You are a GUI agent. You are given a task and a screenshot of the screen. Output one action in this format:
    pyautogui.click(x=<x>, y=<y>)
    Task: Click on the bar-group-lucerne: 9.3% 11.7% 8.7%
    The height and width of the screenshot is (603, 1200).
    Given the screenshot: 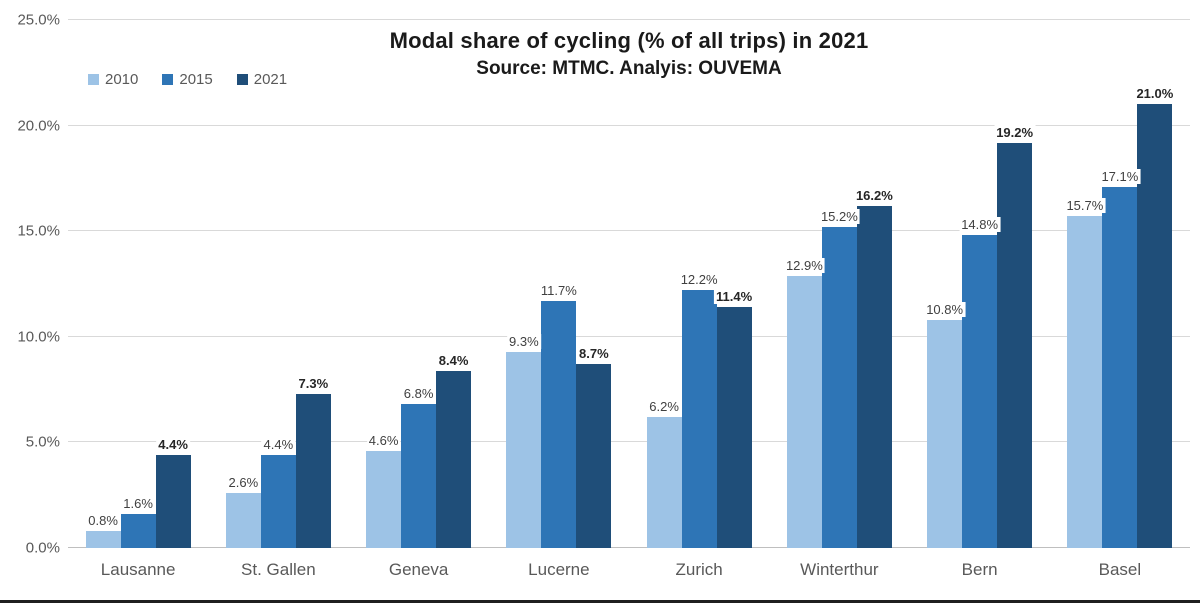 What is the action you would take?
    pyautogui.click(x=559, y=284)
    